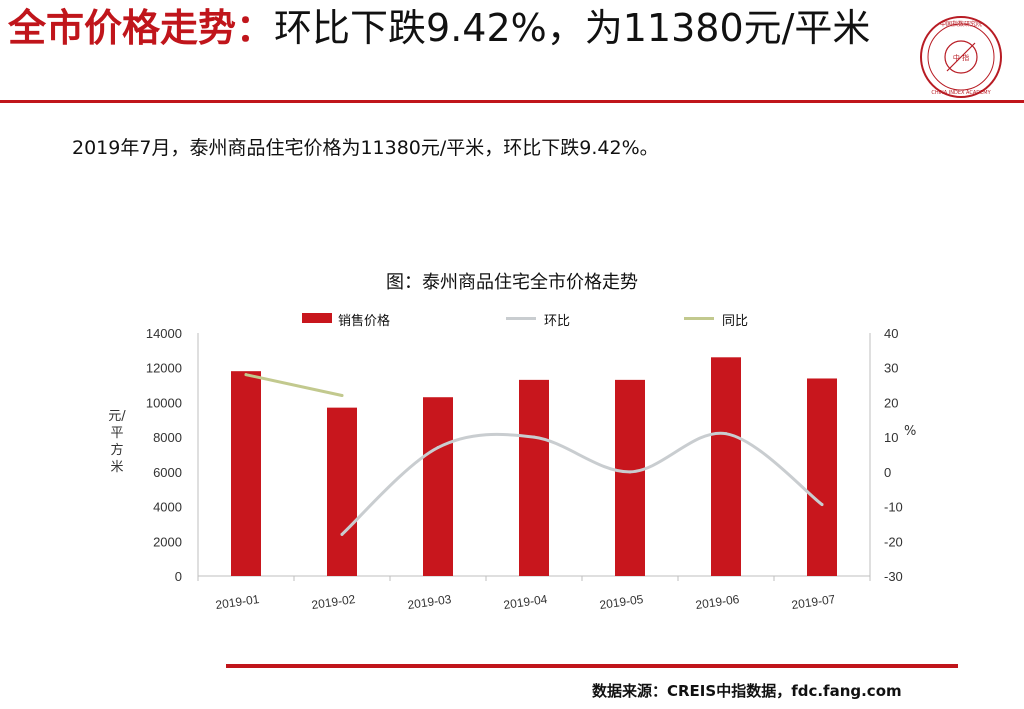 The height and width of the screenshot is (709, 1024). Describe the element at coordinates (164, 368) in the screenshot. I see `y-tick-label: 12000` at that location.